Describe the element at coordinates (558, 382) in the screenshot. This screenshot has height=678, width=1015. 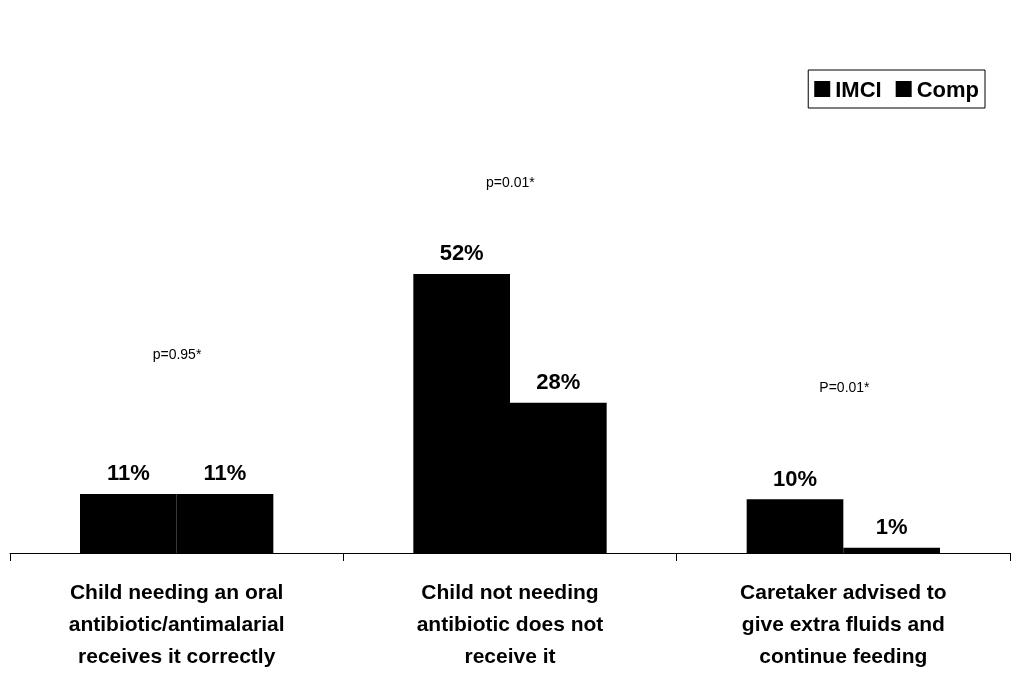
I see `data-label: 28%` at that location.